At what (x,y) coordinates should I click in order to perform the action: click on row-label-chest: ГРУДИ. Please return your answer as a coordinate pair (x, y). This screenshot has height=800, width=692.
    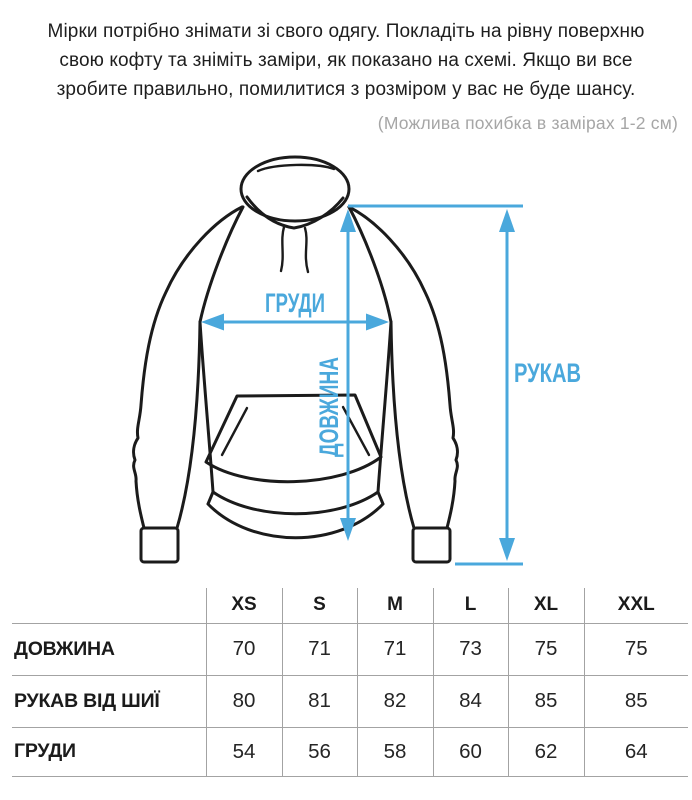
    Looking at the image, I should click on (109, 752).